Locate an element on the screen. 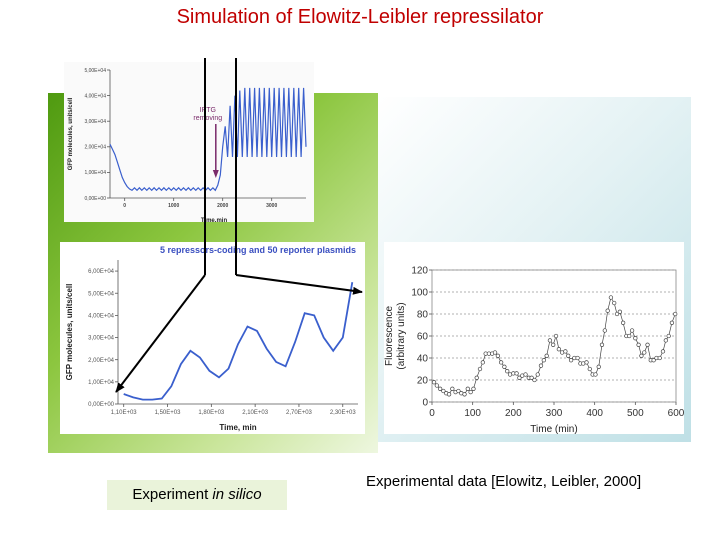 The image size is (720, 540). y-tick-label: 120 is located at coordinates (419, 271).